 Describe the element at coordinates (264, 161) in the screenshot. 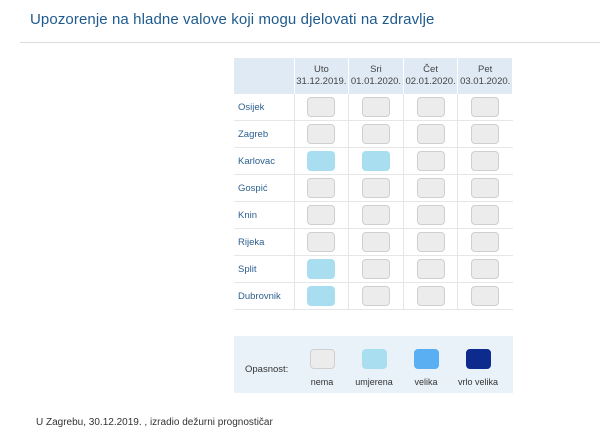

I see `city-name: Karlovac` at that location.